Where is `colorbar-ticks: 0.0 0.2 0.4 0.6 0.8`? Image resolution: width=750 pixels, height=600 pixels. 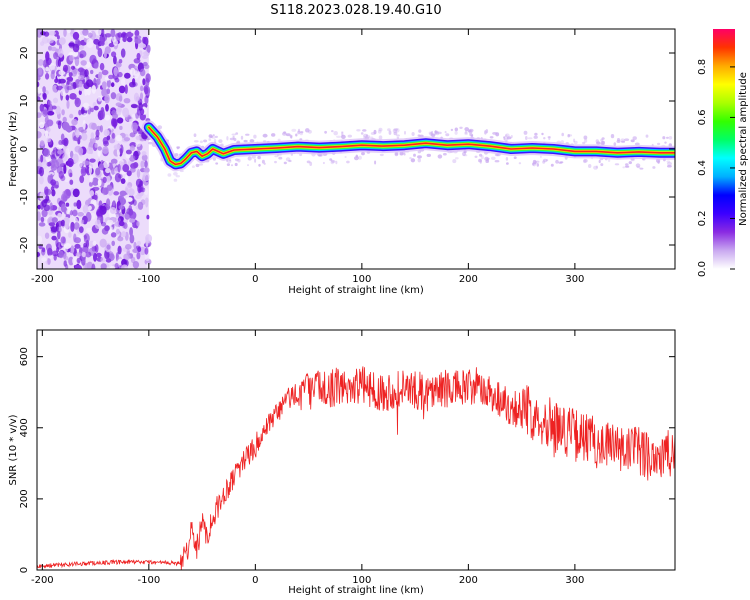 colorbar-ticks: 0.0 0.2 0.4 0.6 0.8 is located at coordinates (716, 168).